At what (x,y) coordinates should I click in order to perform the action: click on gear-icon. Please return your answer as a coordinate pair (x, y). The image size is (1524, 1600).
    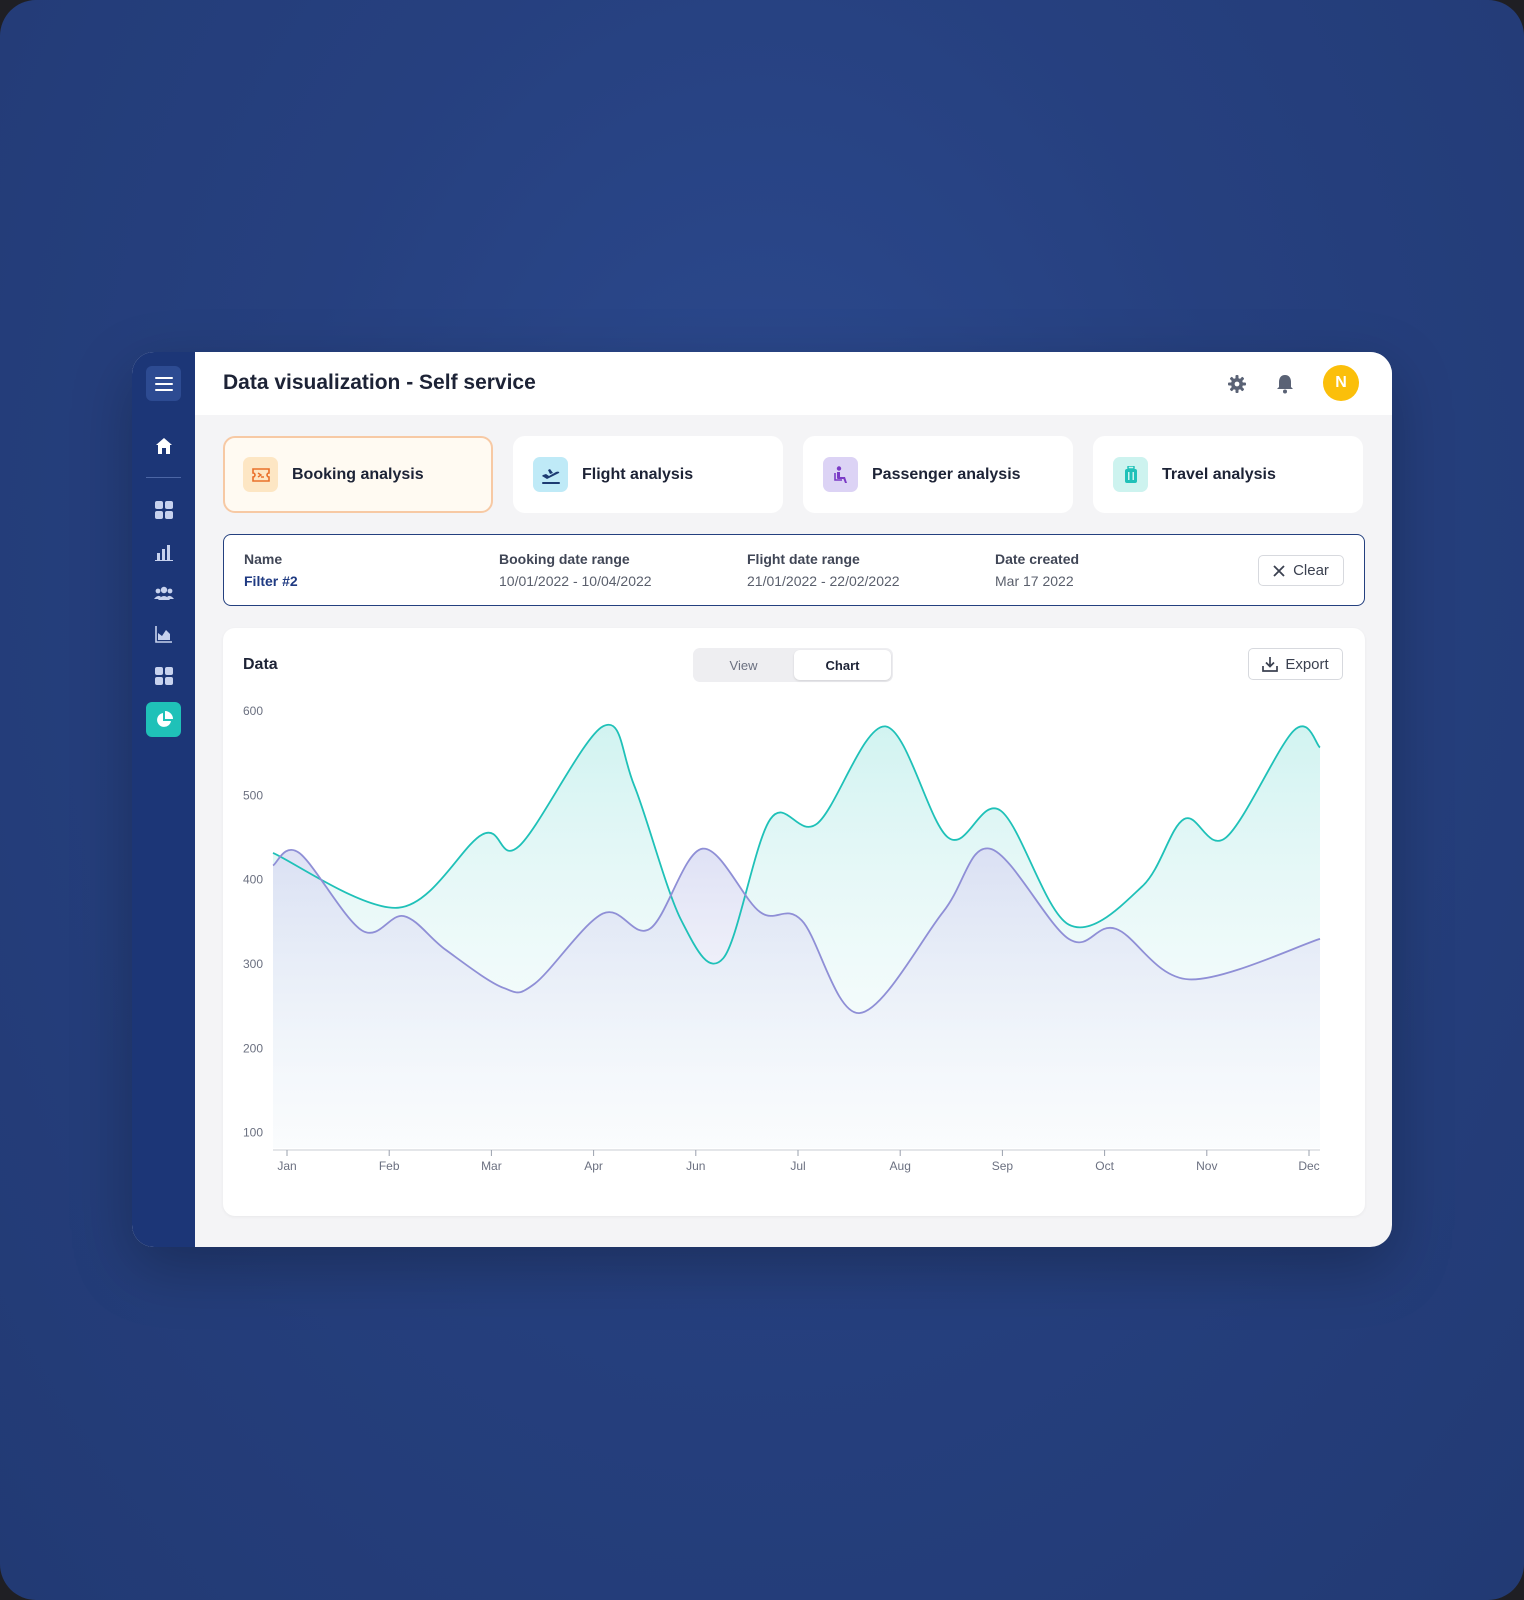
    Looking at the image, I should click on (1237, 384).